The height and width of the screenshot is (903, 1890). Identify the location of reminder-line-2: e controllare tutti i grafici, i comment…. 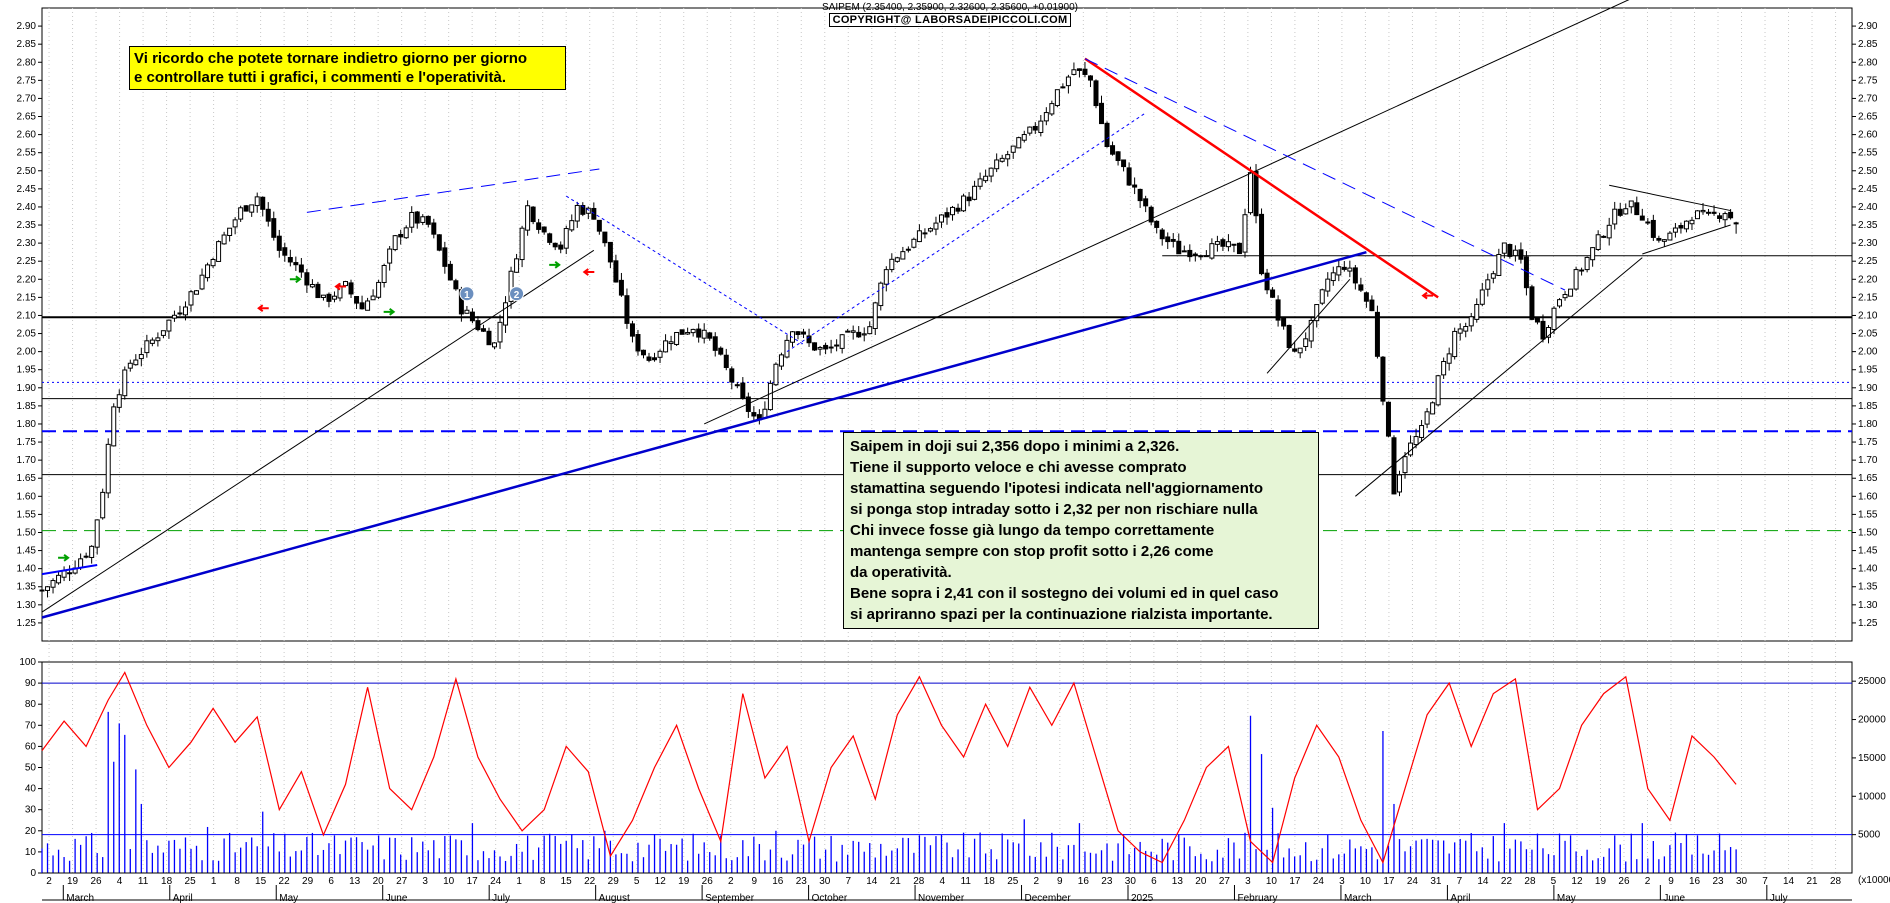
(320, 77).